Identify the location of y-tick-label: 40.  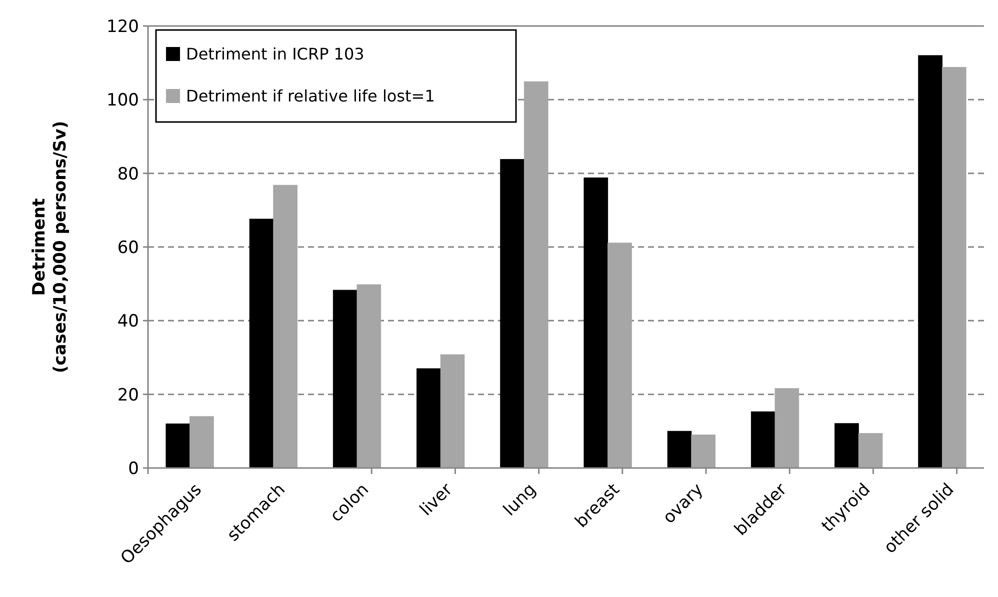
(128, 322).